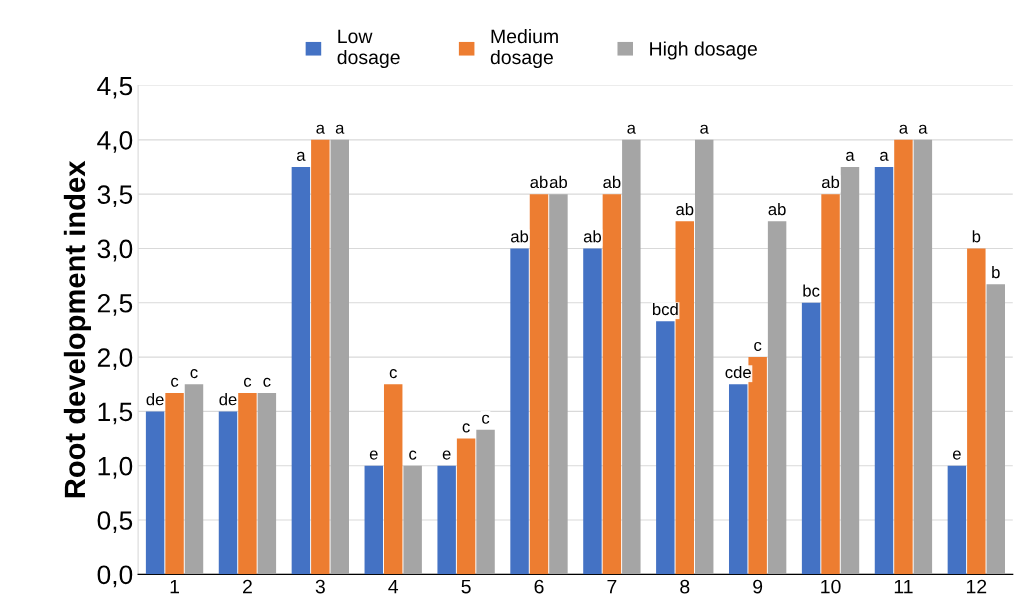 Image resolution: width=1023 pixels, height=611 pixels. I want to click on x-tick-label: 4, so click(393, 586).